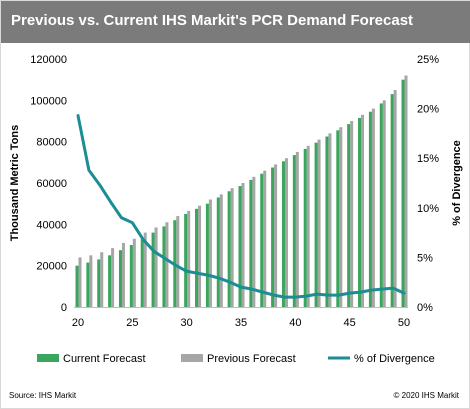  I want to click on y-axis-title: Thousand Metric Tons, so click(15, 183).